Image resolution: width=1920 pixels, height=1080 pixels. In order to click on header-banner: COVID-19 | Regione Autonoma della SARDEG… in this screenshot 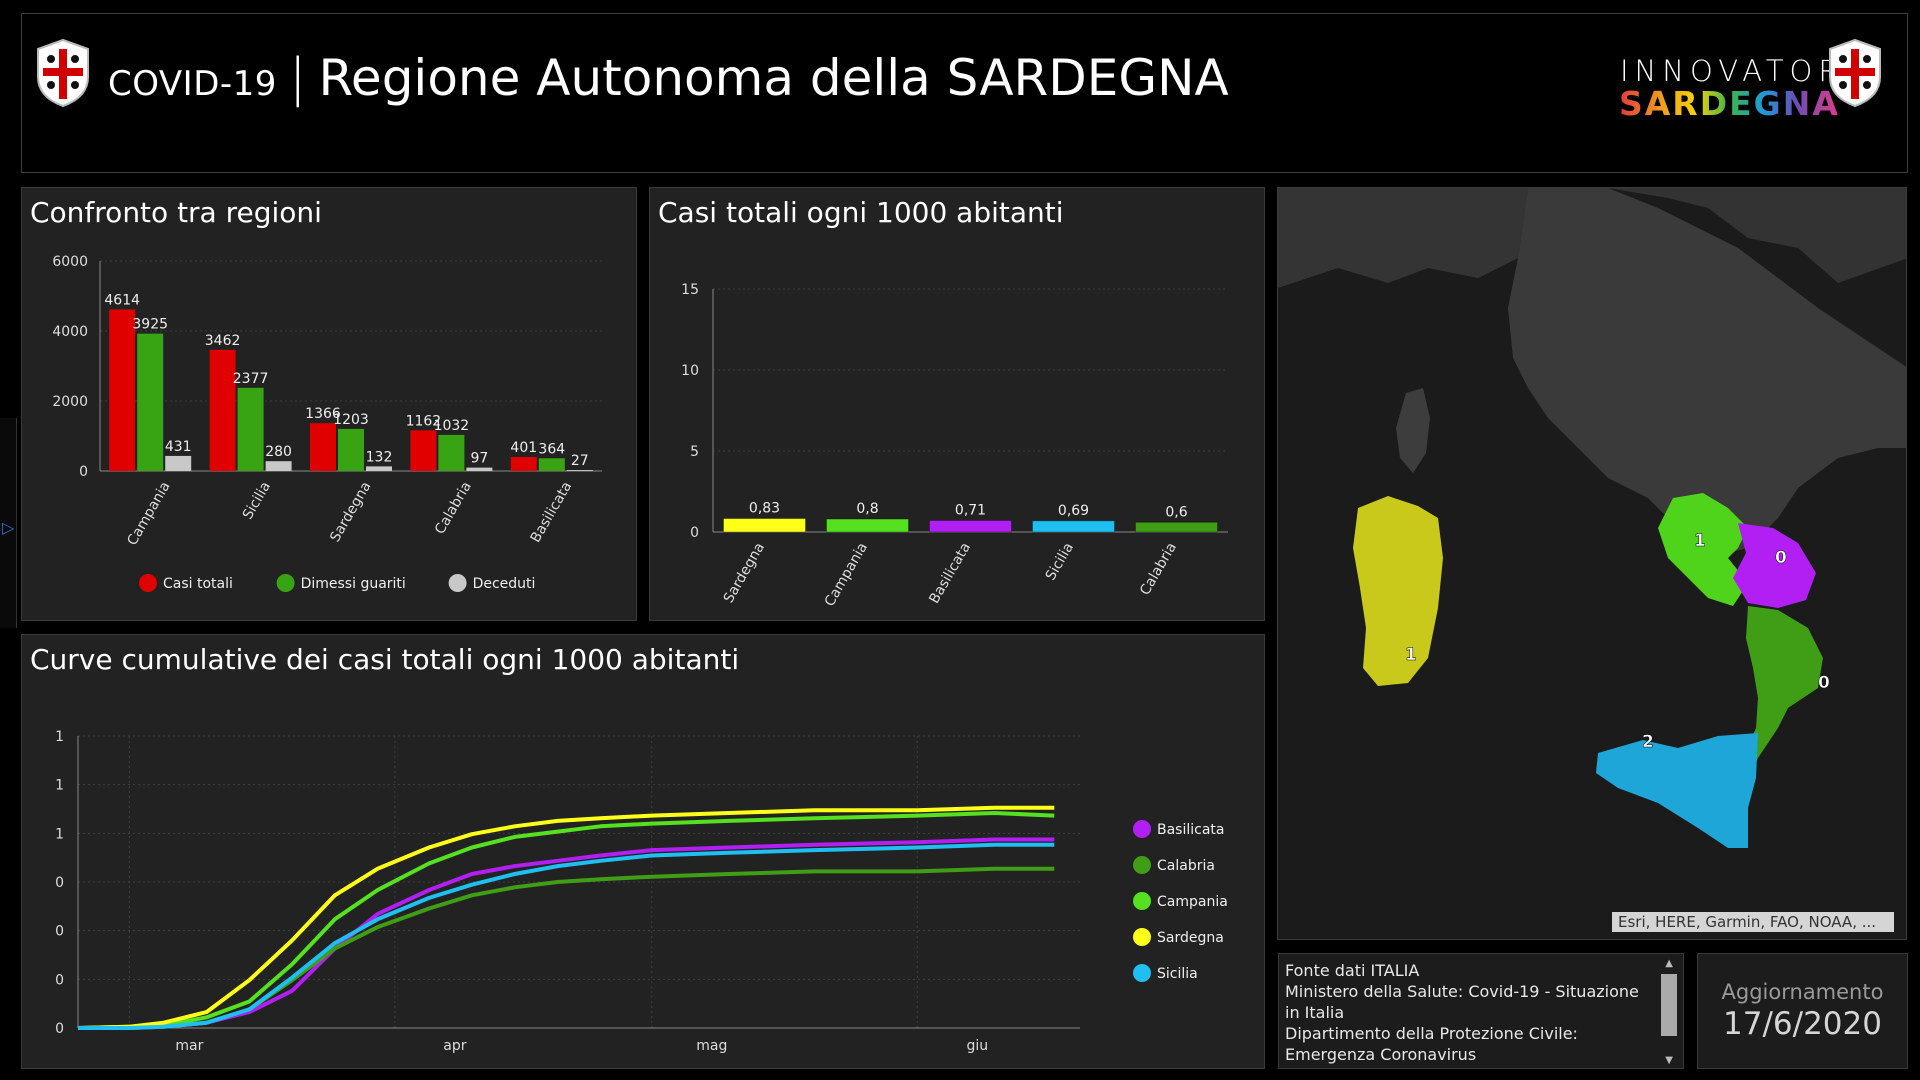, I will do `click(964, 93)`.